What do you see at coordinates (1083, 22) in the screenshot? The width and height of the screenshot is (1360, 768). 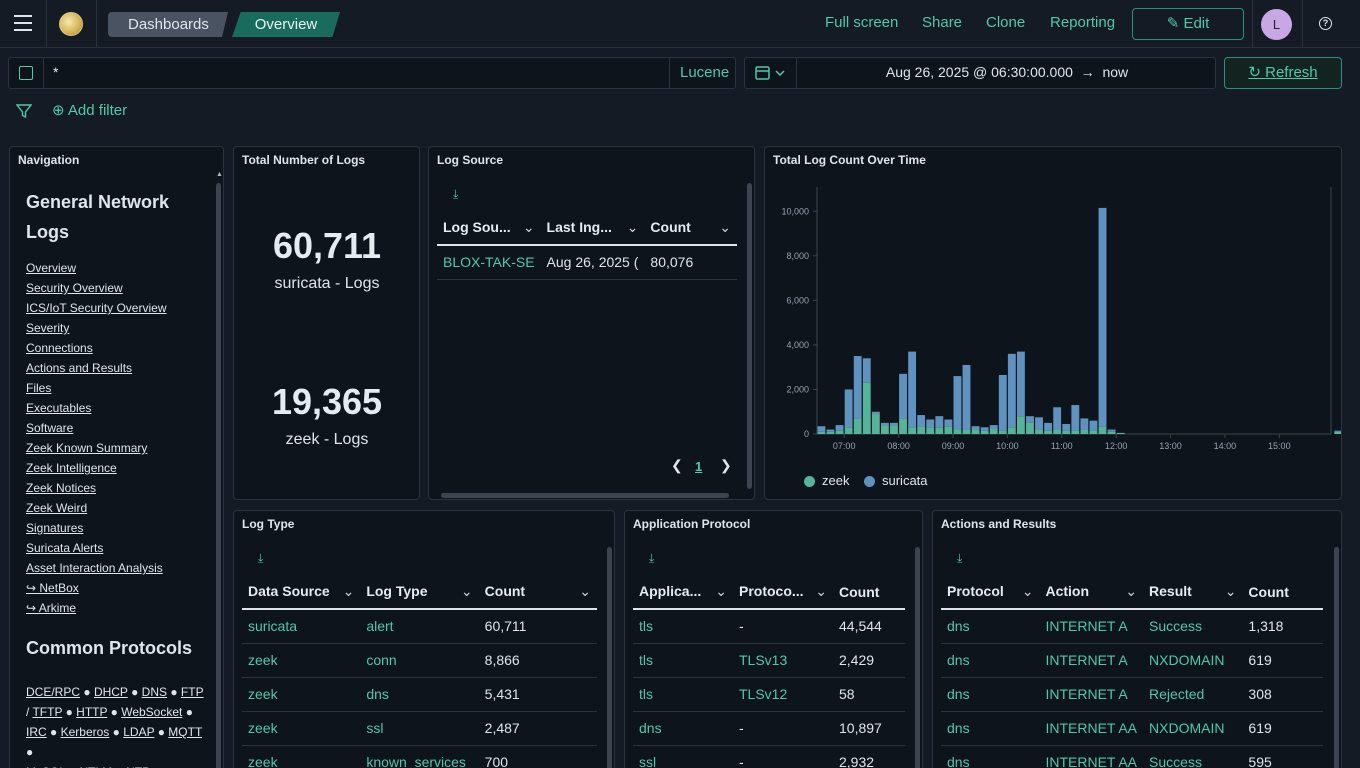 I see `reporting-link: Reporting` at bounding box center [1083, 22].